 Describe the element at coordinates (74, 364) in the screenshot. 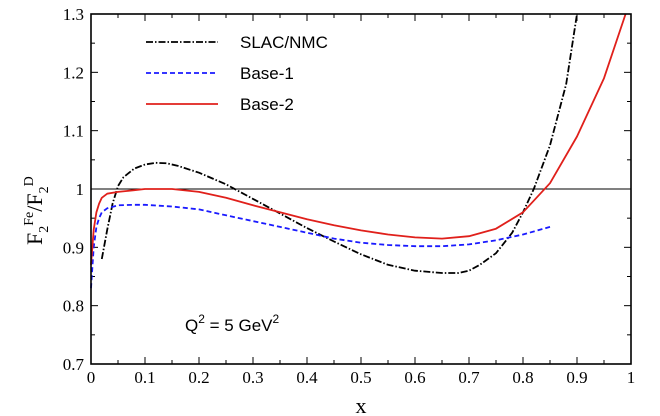

I see `y-tick-label: 0.7` at that location.